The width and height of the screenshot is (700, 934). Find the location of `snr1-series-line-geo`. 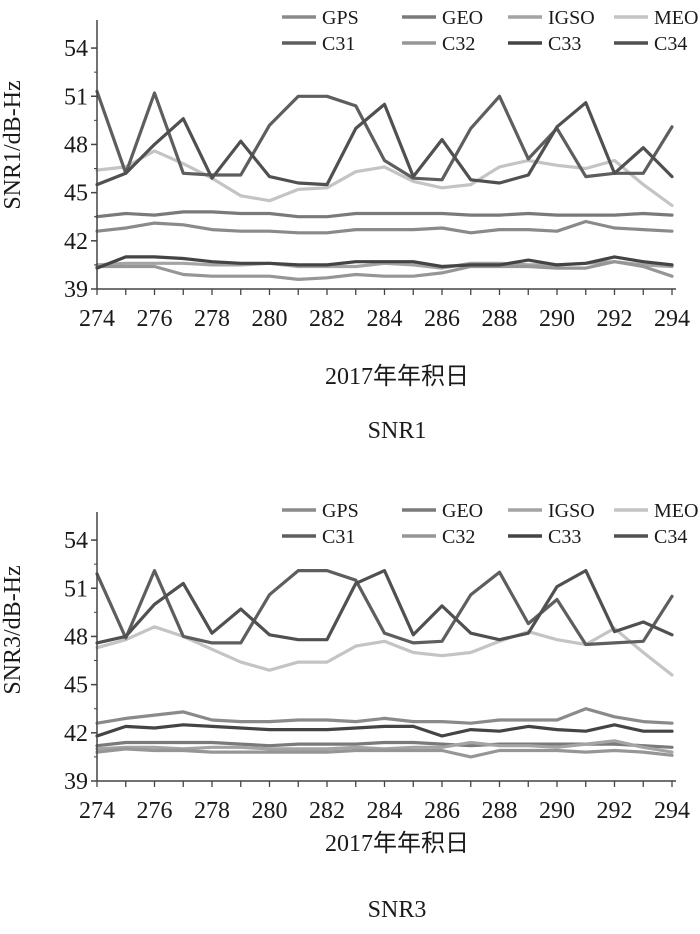

snr1-series-line-geo is located at coordinates (384, 214).